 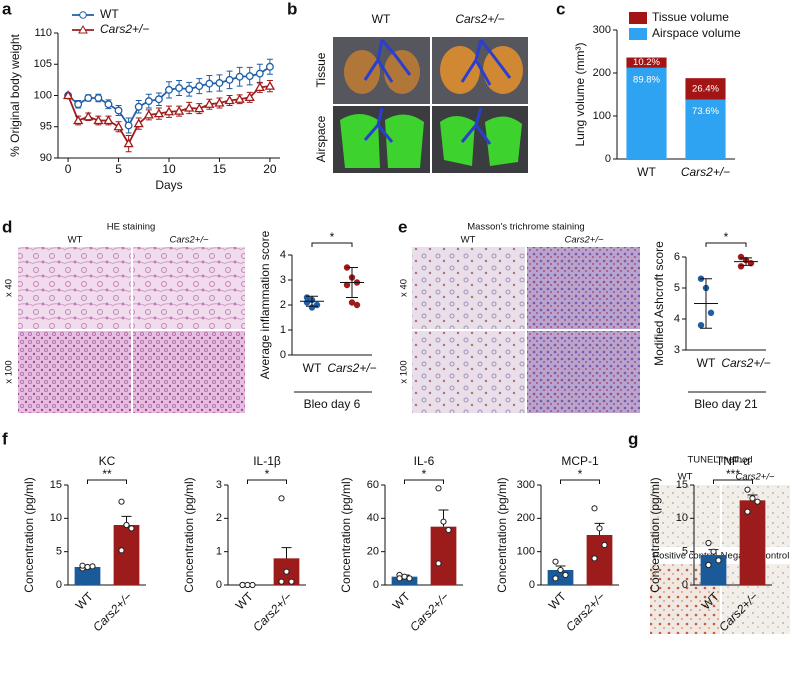 What do you see at coordinates (525, 227) in the screenshot?
I see `panel-title: Masson's trichrome staining` at bounding box center [525, 227].